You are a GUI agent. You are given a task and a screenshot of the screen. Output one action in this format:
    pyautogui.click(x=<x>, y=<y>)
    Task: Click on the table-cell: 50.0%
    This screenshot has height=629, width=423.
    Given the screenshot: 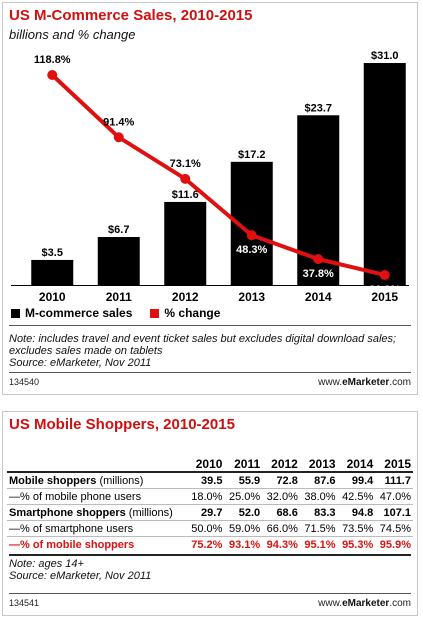 What is the action you would take?
    pyautogui.click(x=205, y=528)
    